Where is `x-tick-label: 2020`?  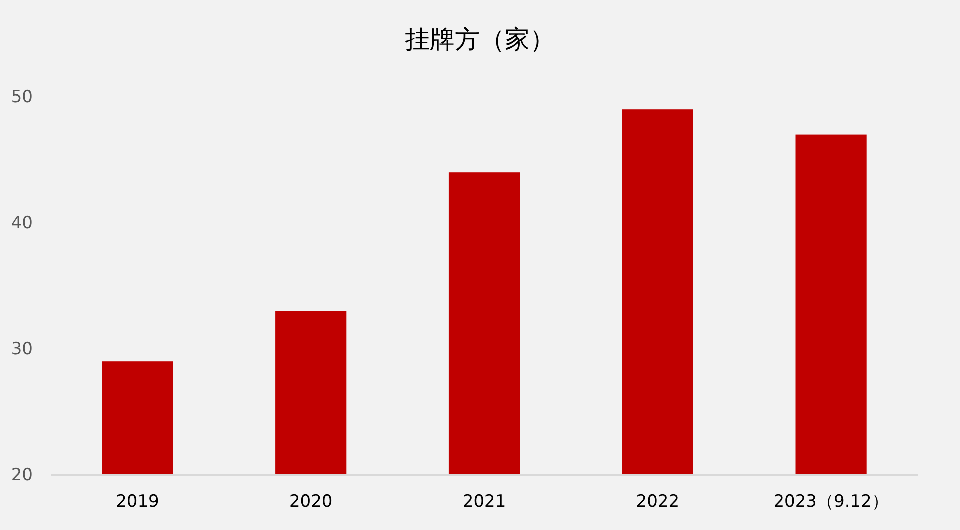 x-tick-label: 2020 is located at coordinates (311, 502).